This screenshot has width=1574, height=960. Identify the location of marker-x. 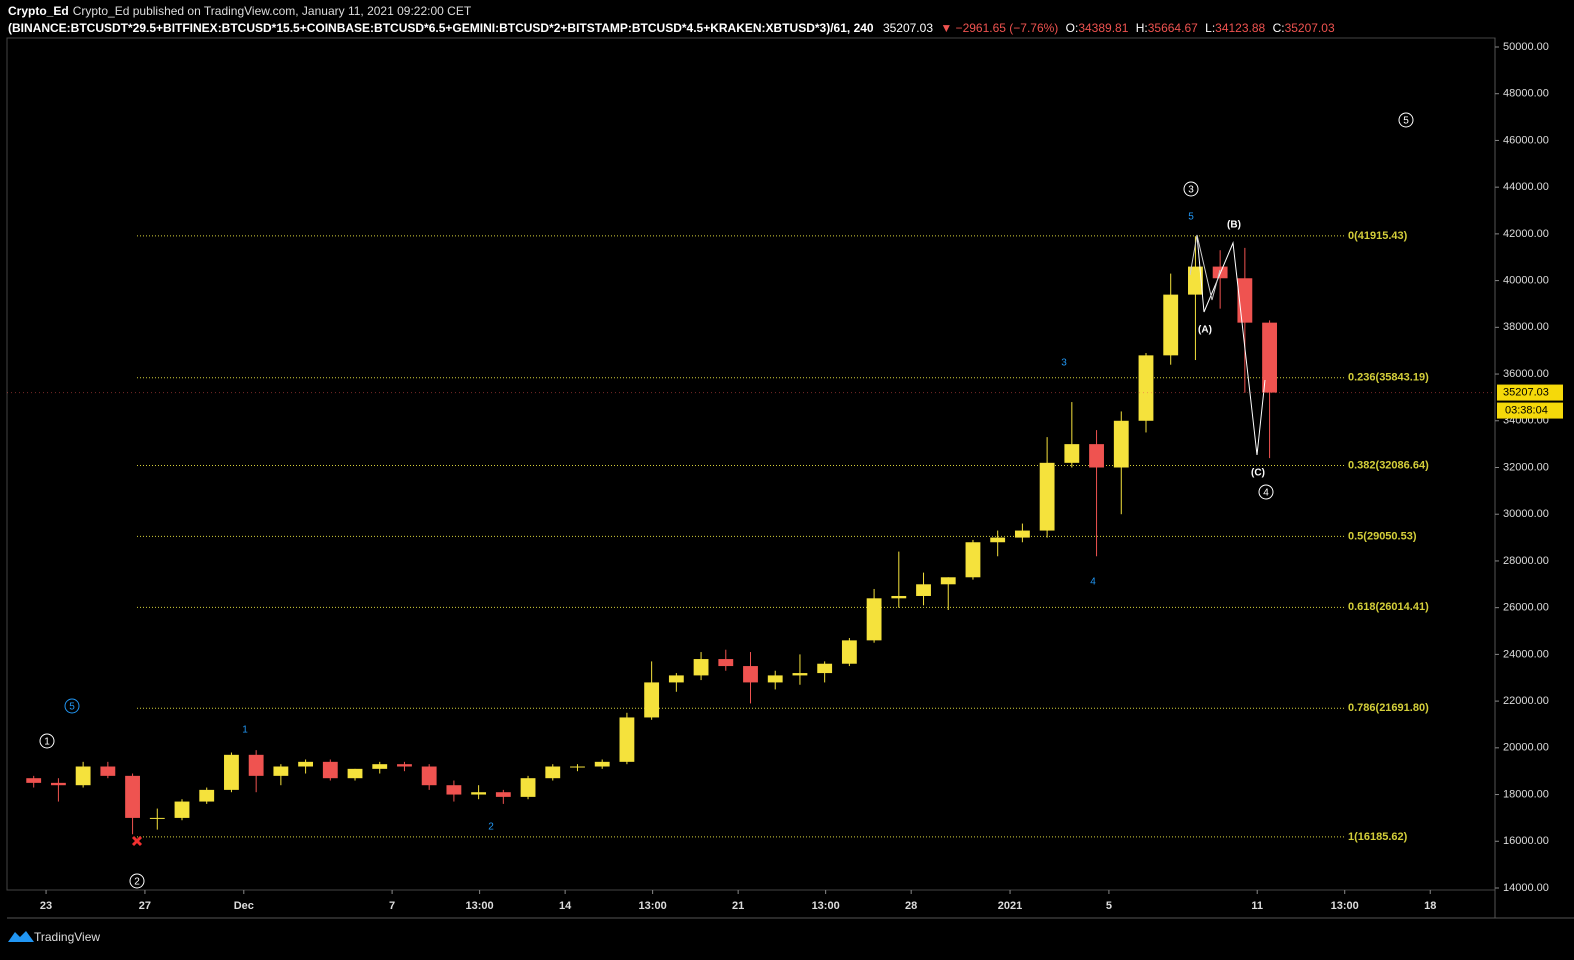
(137, 841).